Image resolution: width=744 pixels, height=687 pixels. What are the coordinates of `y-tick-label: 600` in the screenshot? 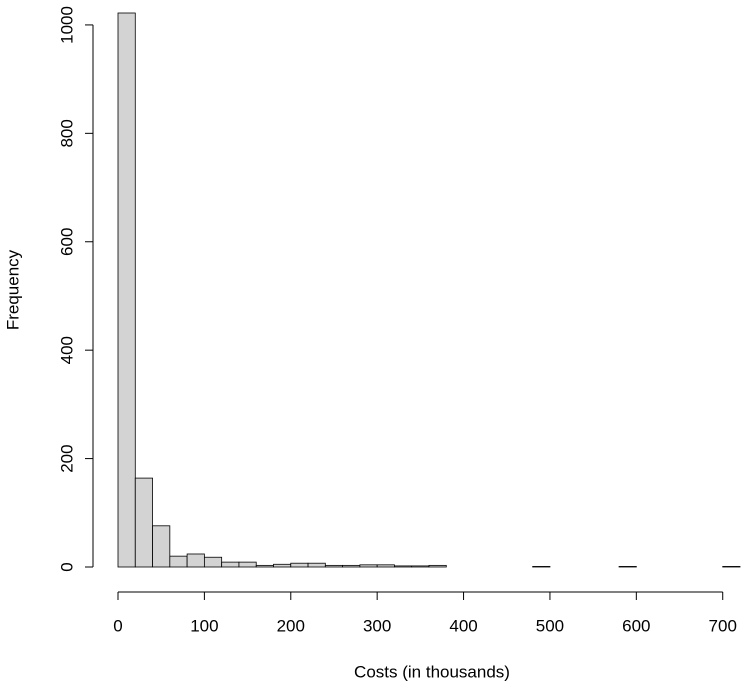 It's located at (66, 242).